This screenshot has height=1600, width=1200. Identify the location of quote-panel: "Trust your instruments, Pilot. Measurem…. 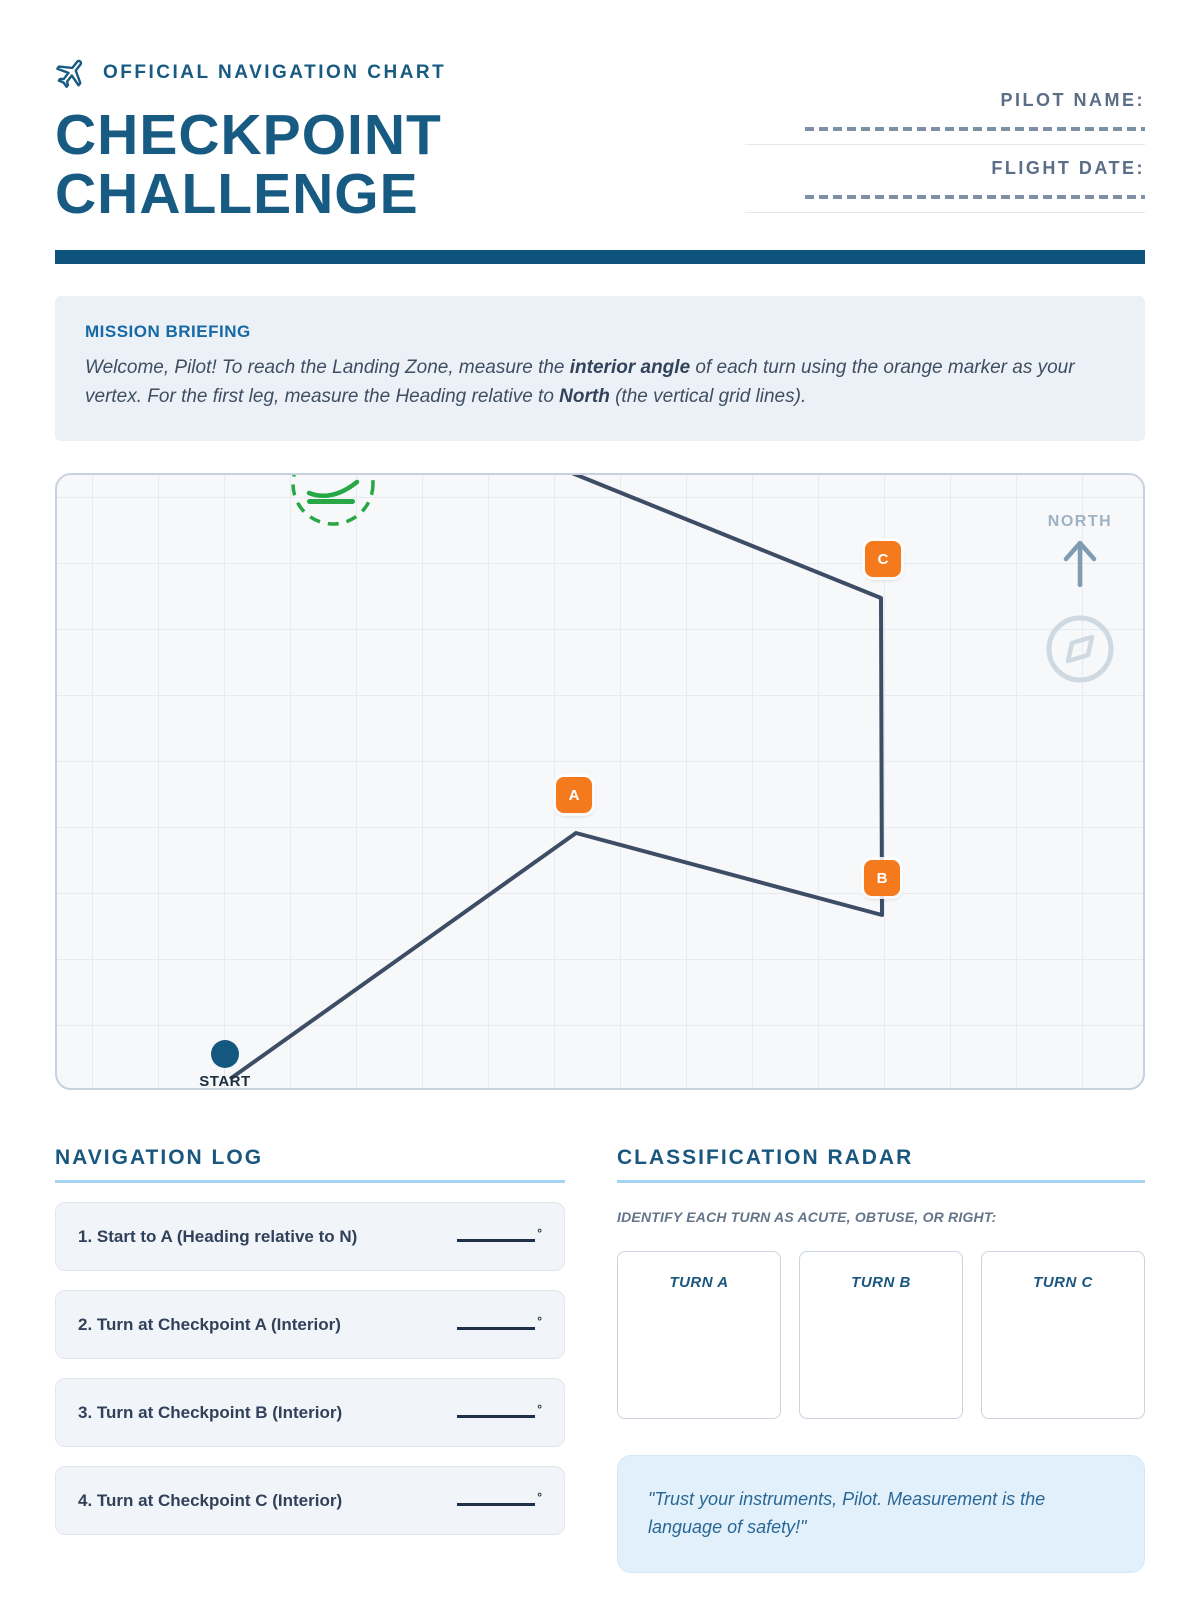
(881, 1514).